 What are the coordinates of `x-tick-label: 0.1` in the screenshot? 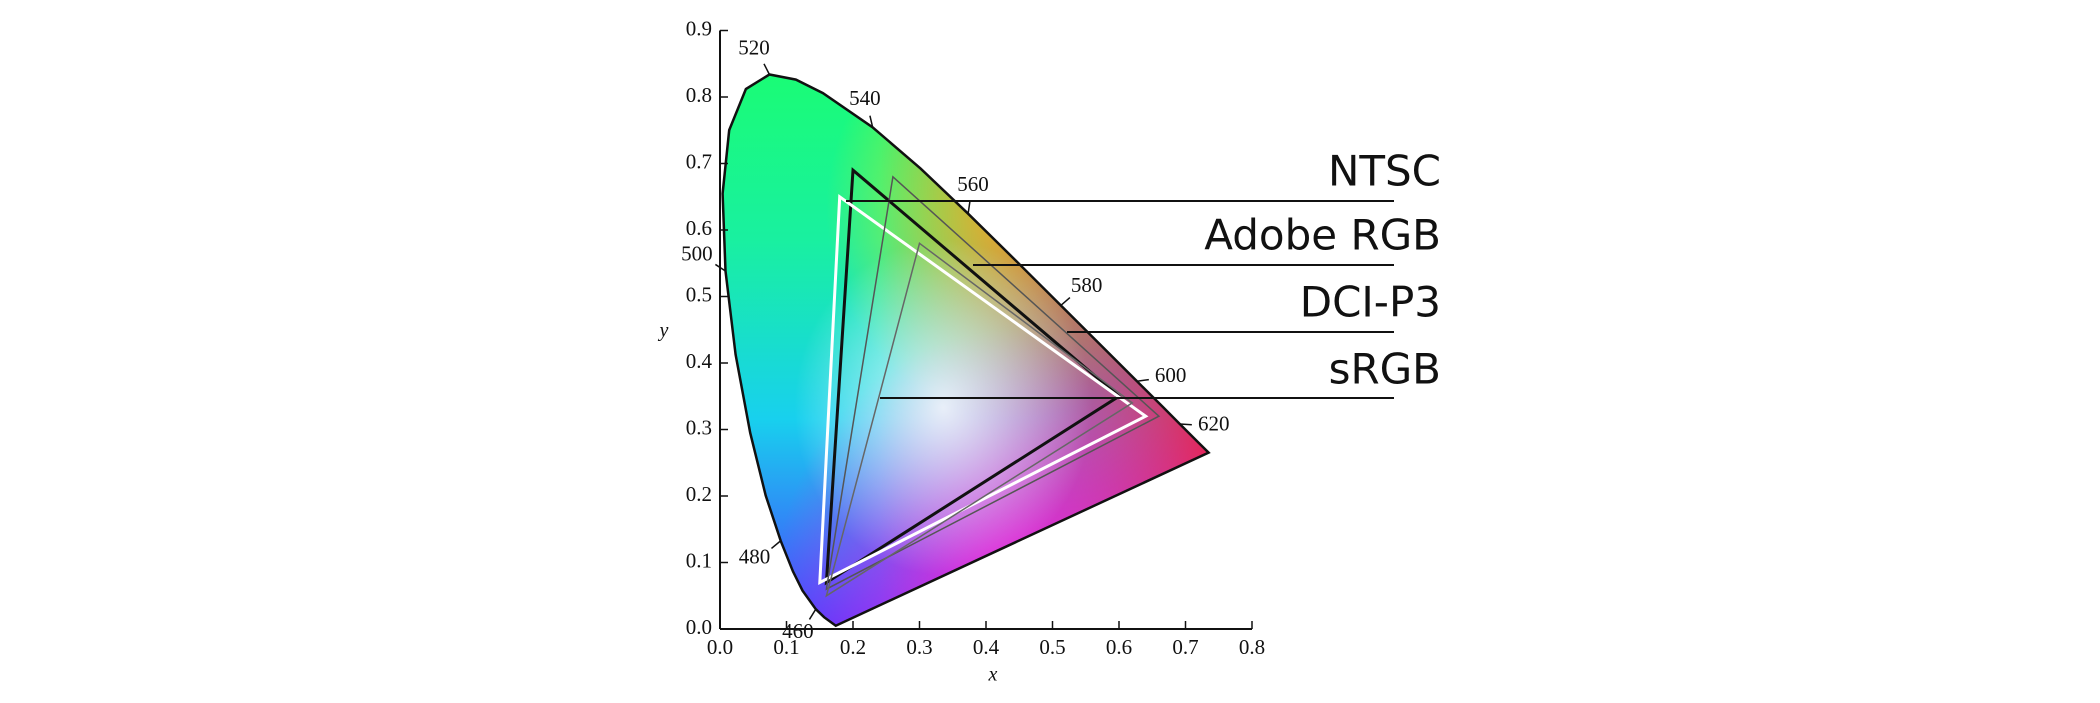 It's located at (786, 647).